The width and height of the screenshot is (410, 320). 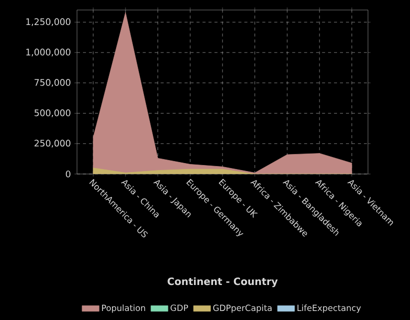 I want to click on y-tick-label: 500,000, so click(x=52, y=113).